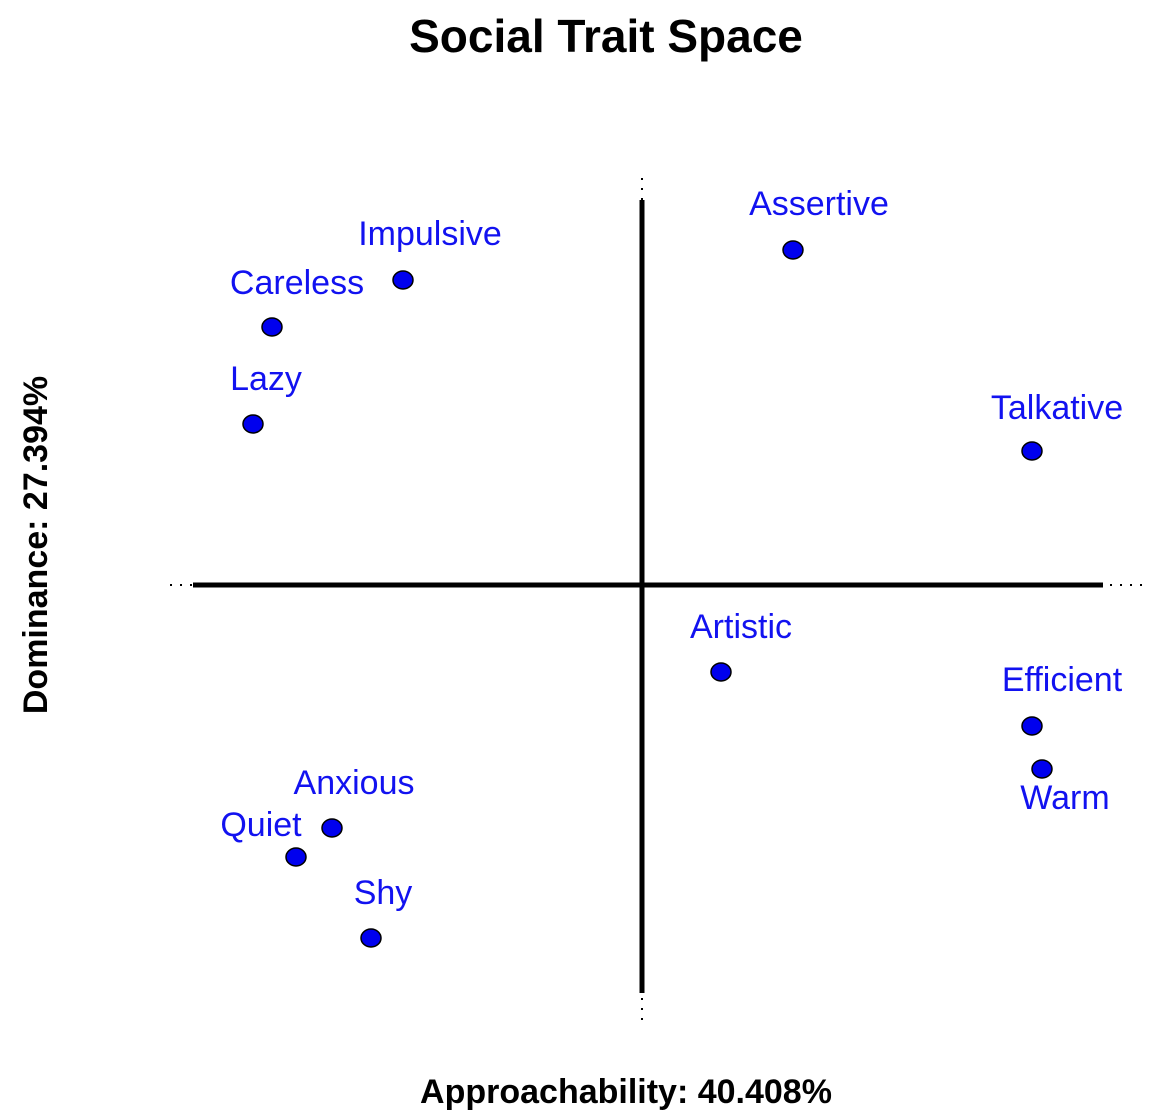  Describe the element at coordinates (297, 283) in the screenshot. I see `point-label: Careless` at that location.